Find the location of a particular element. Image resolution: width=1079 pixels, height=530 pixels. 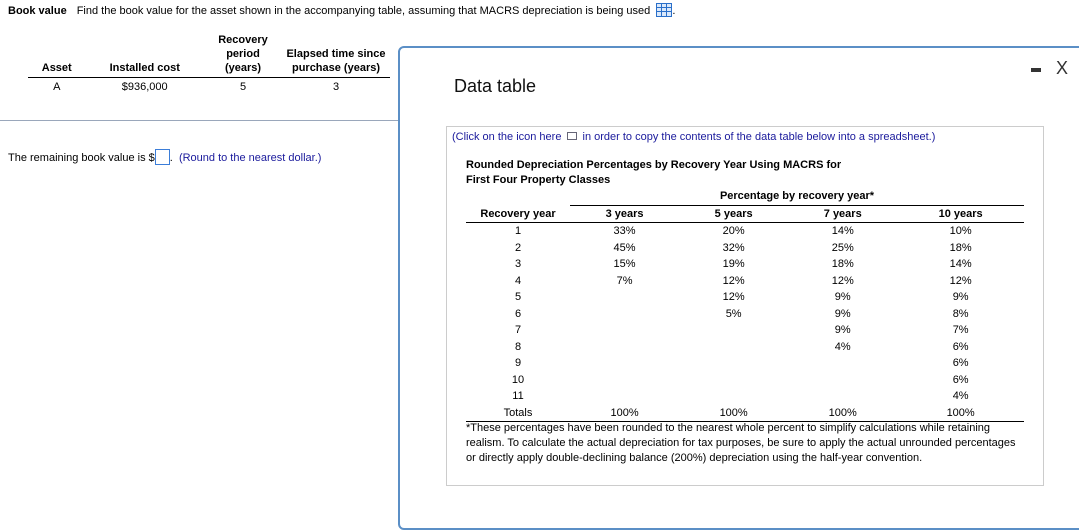

col-7-years: 7 years is located at coordinates (843, 214).